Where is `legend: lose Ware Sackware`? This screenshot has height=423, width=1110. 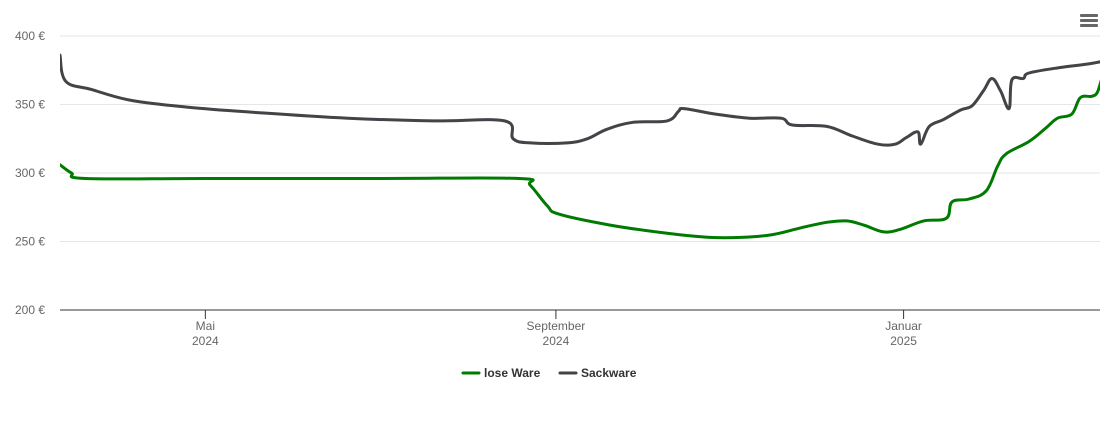 legend: lose Ware Sackware is located at coordinates (549, 373).